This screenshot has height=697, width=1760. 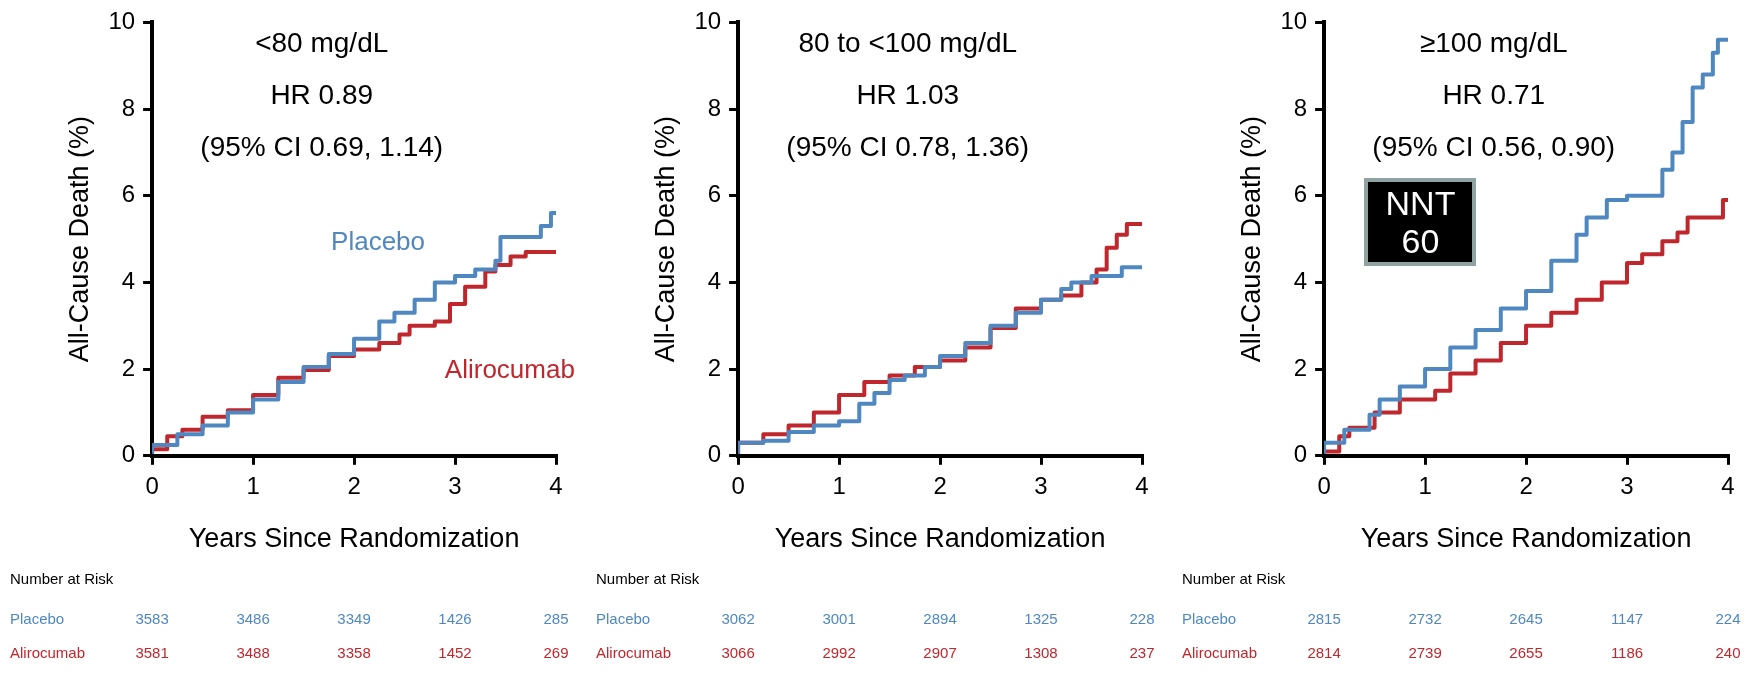 I want to click on series-label: Alirocumab, so click(x=509, y=368).